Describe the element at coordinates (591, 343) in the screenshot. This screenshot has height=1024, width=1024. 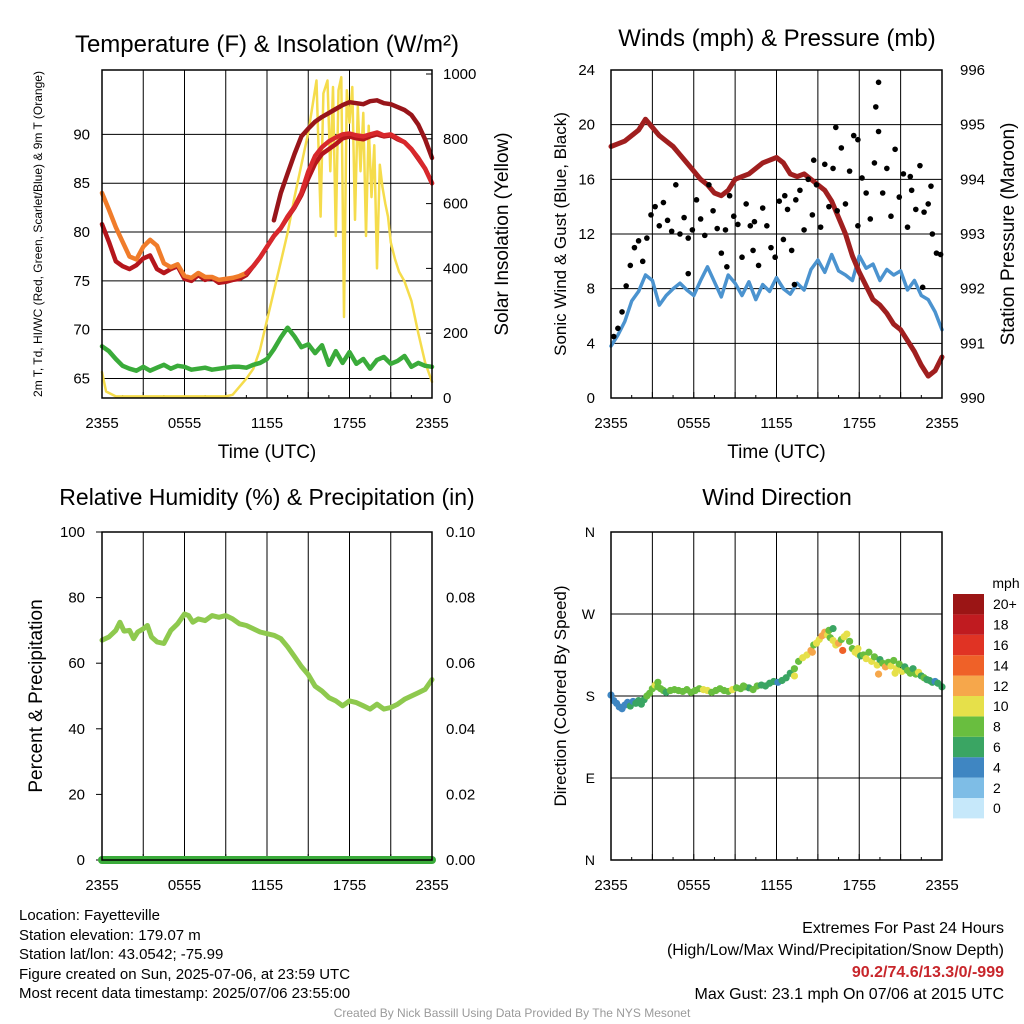
I see `y-tick-label: 4` at that location.